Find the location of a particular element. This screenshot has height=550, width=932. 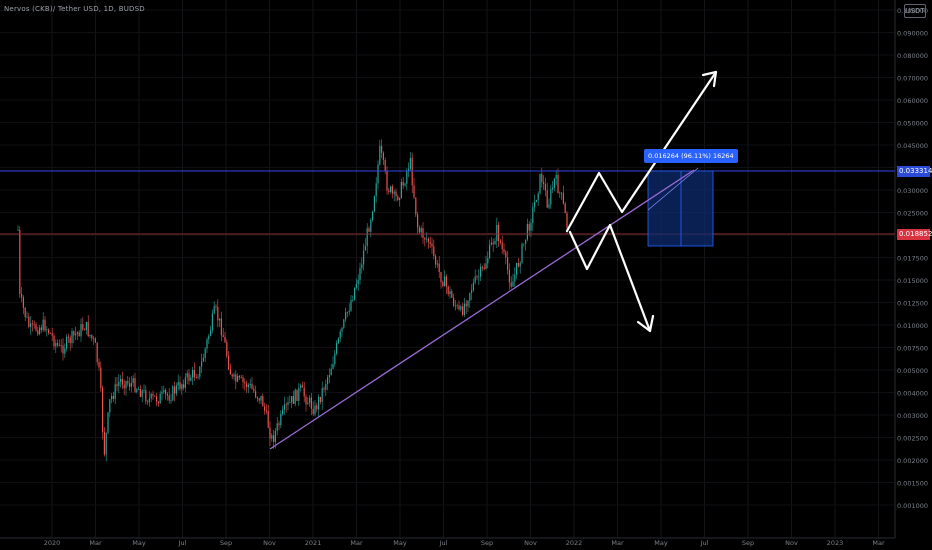

time-axis-label: 2021 is located at coordinates (313, 543).